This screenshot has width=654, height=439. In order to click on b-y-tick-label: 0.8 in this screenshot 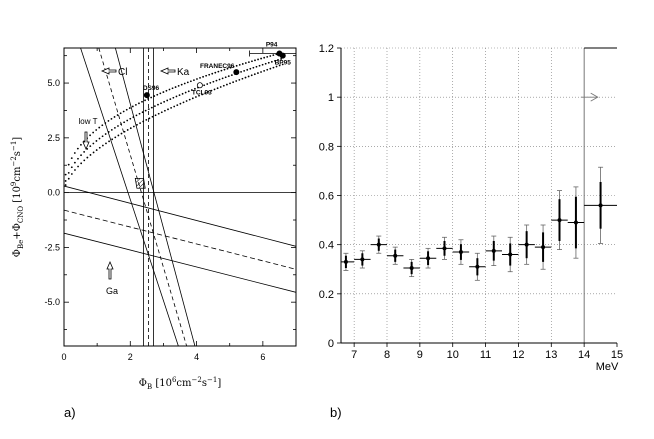, I will do `click(326, 147)`.